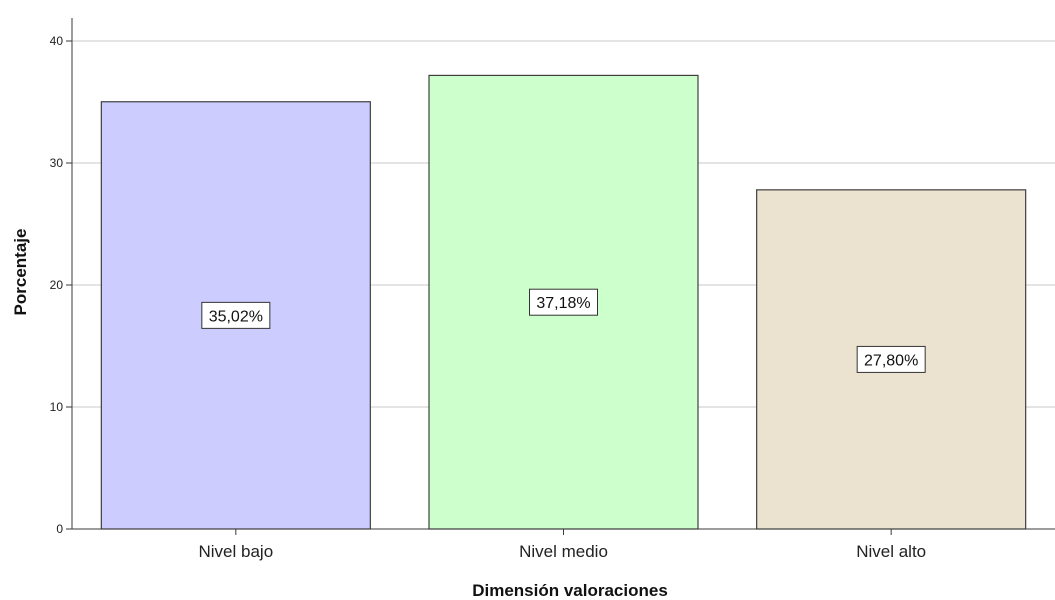 The height and width of the screenshot is (600, 1055). Describe the element at coordinates (563, 330) in the screenshot. I see `data-labels: 35,02% 37,18% 27,80%` at that location.